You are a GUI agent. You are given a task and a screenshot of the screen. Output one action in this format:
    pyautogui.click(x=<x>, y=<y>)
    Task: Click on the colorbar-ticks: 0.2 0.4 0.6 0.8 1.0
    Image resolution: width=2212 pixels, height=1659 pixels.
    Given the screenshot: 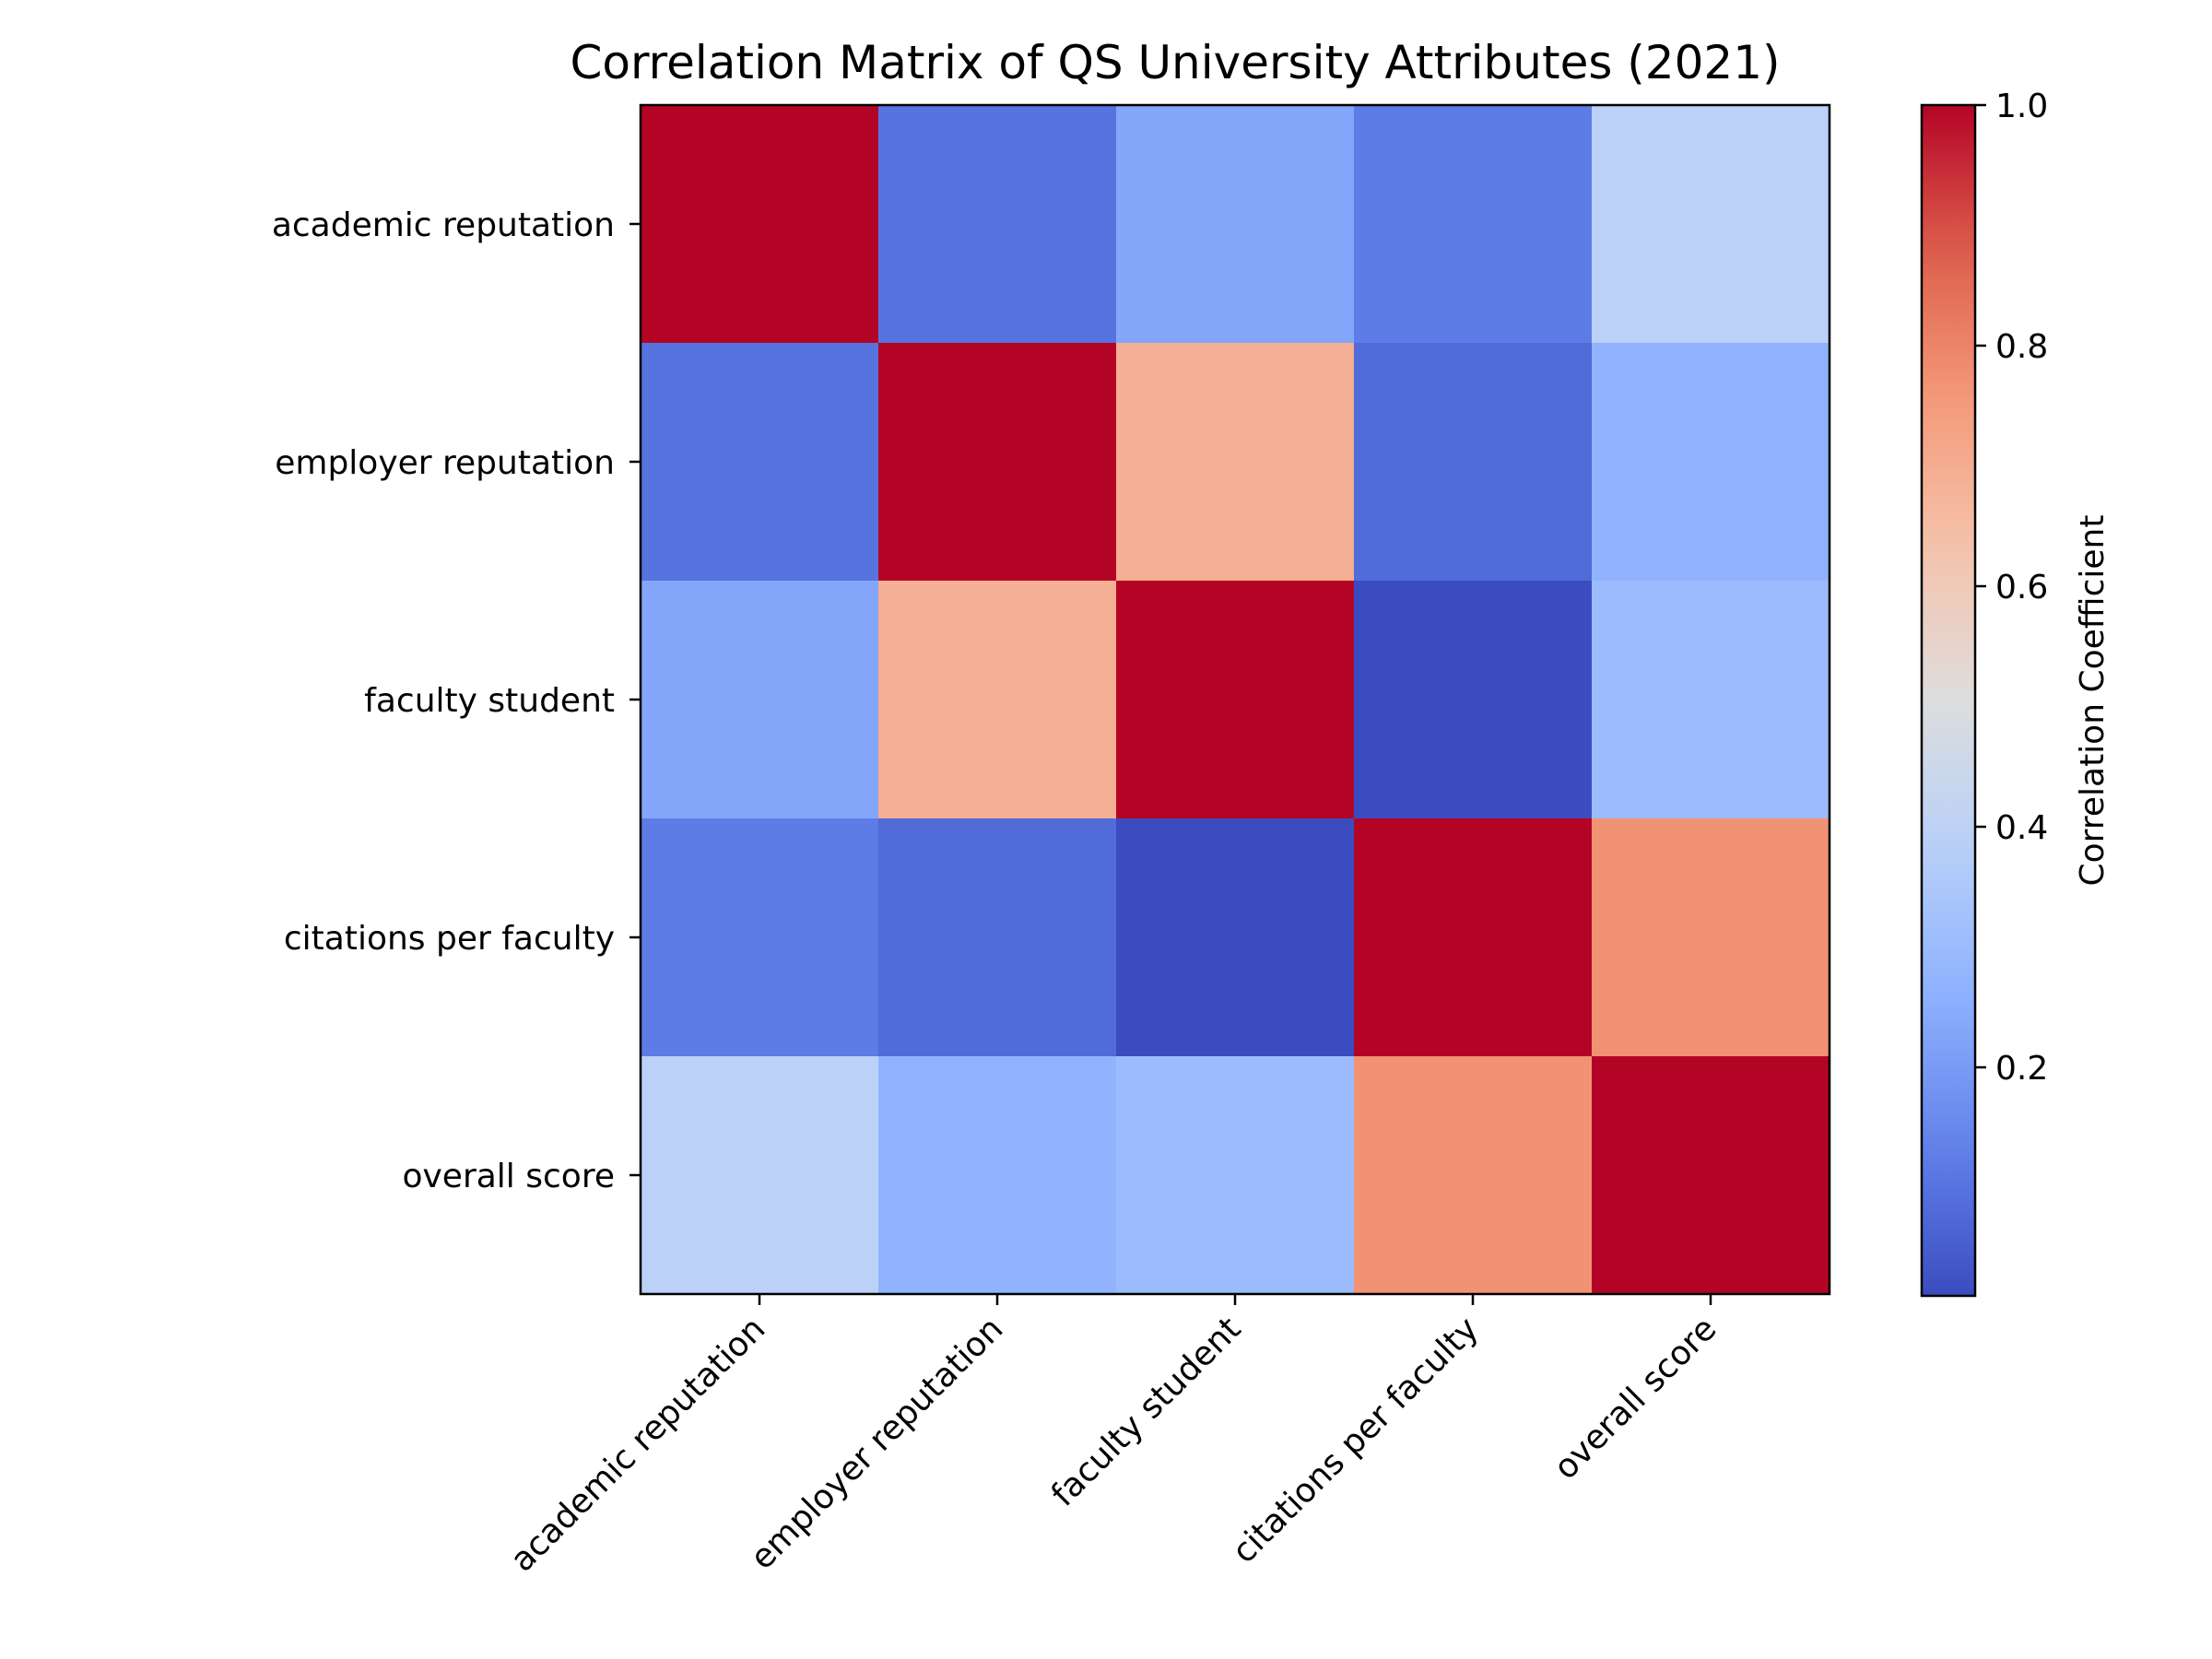 What is the action you would take?
    pyautogui.click(x=2011, y=588)
    